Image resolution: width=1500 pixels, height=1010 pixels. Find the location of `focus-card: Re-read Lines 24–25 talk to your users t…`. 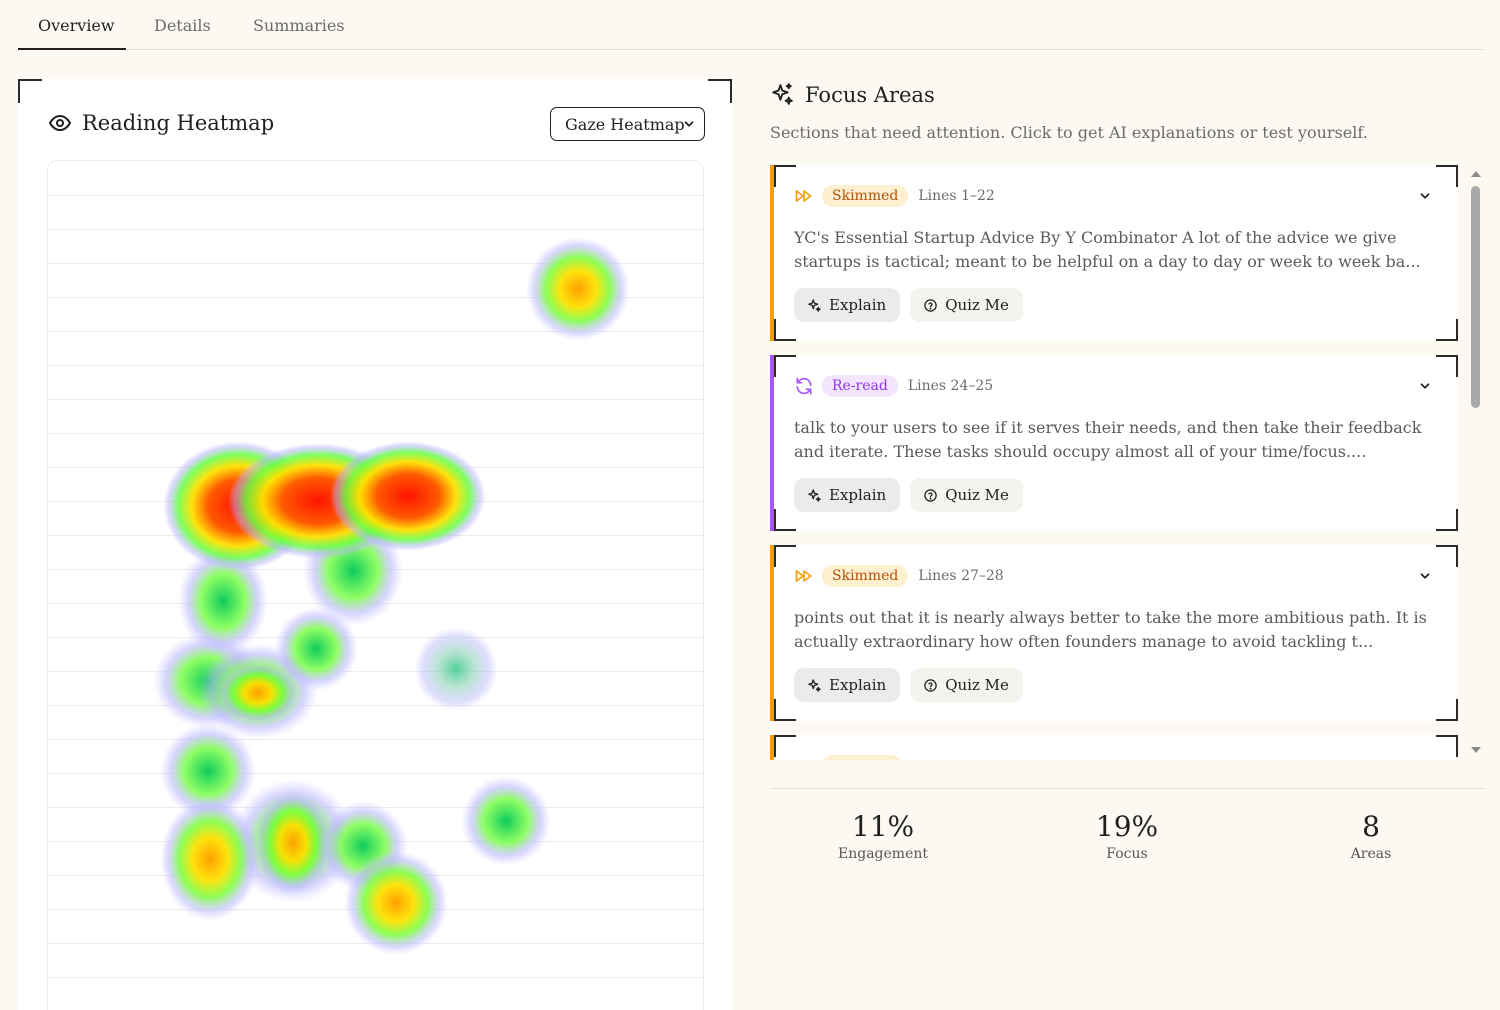

focus-card: Re-read Lines 24–25 talk to your users t… is located at coordinates (1114, 443).